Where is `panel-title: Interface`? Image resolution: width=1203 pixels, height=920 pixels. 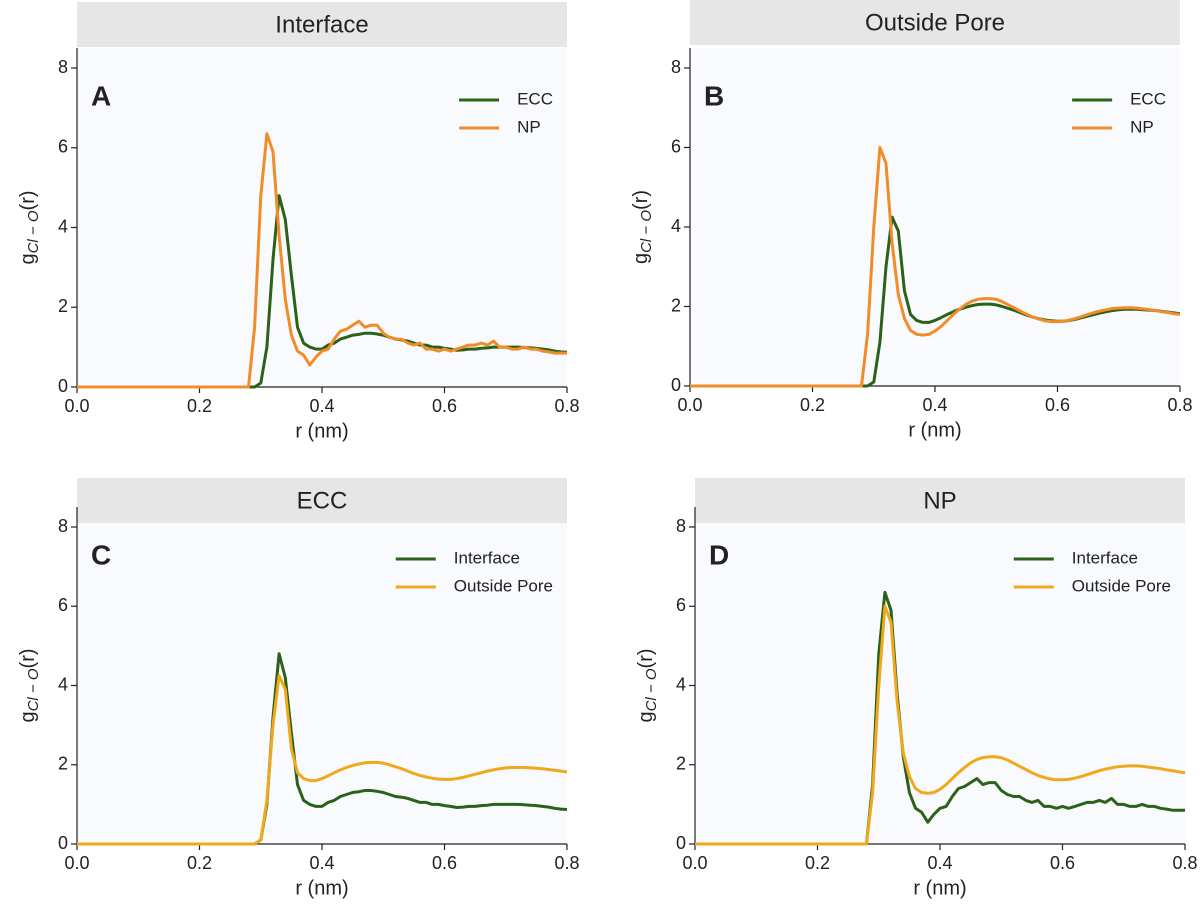 panel-title: Interface is located at coordinates (321, 24).